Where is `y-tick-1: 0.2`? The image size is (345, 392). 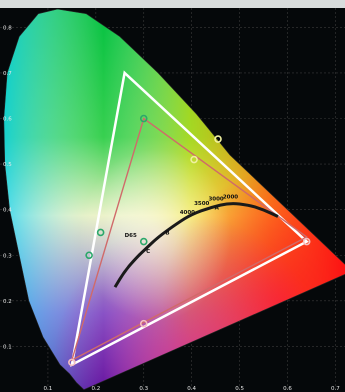
y-tick-1: 0.2 is located at coordinates (7, 302).